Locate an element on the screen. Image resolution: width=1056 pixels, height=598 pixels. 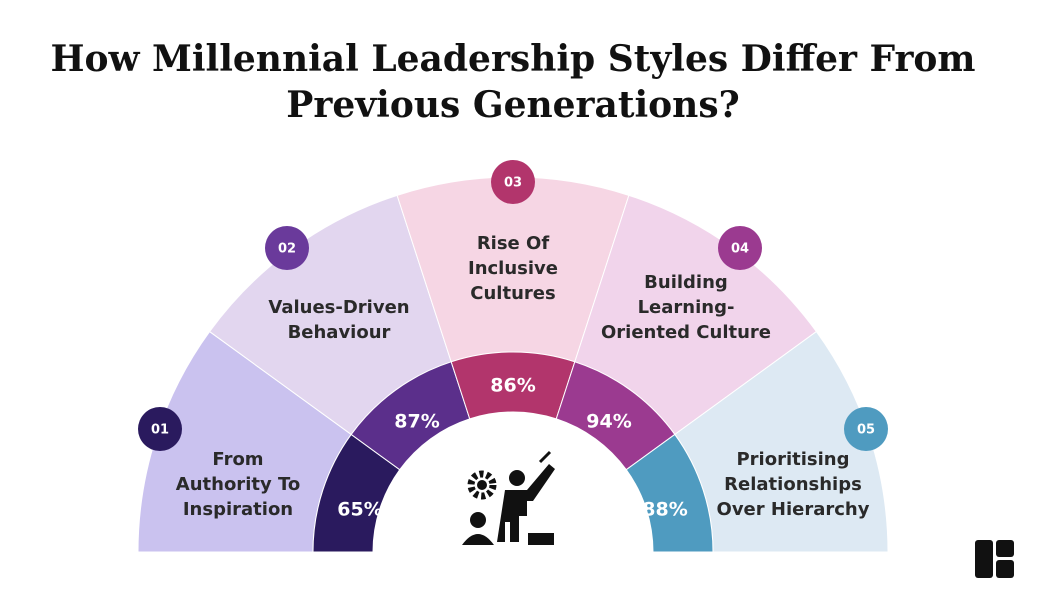
segment-label: Authority To is located at coordinates (238, 484).